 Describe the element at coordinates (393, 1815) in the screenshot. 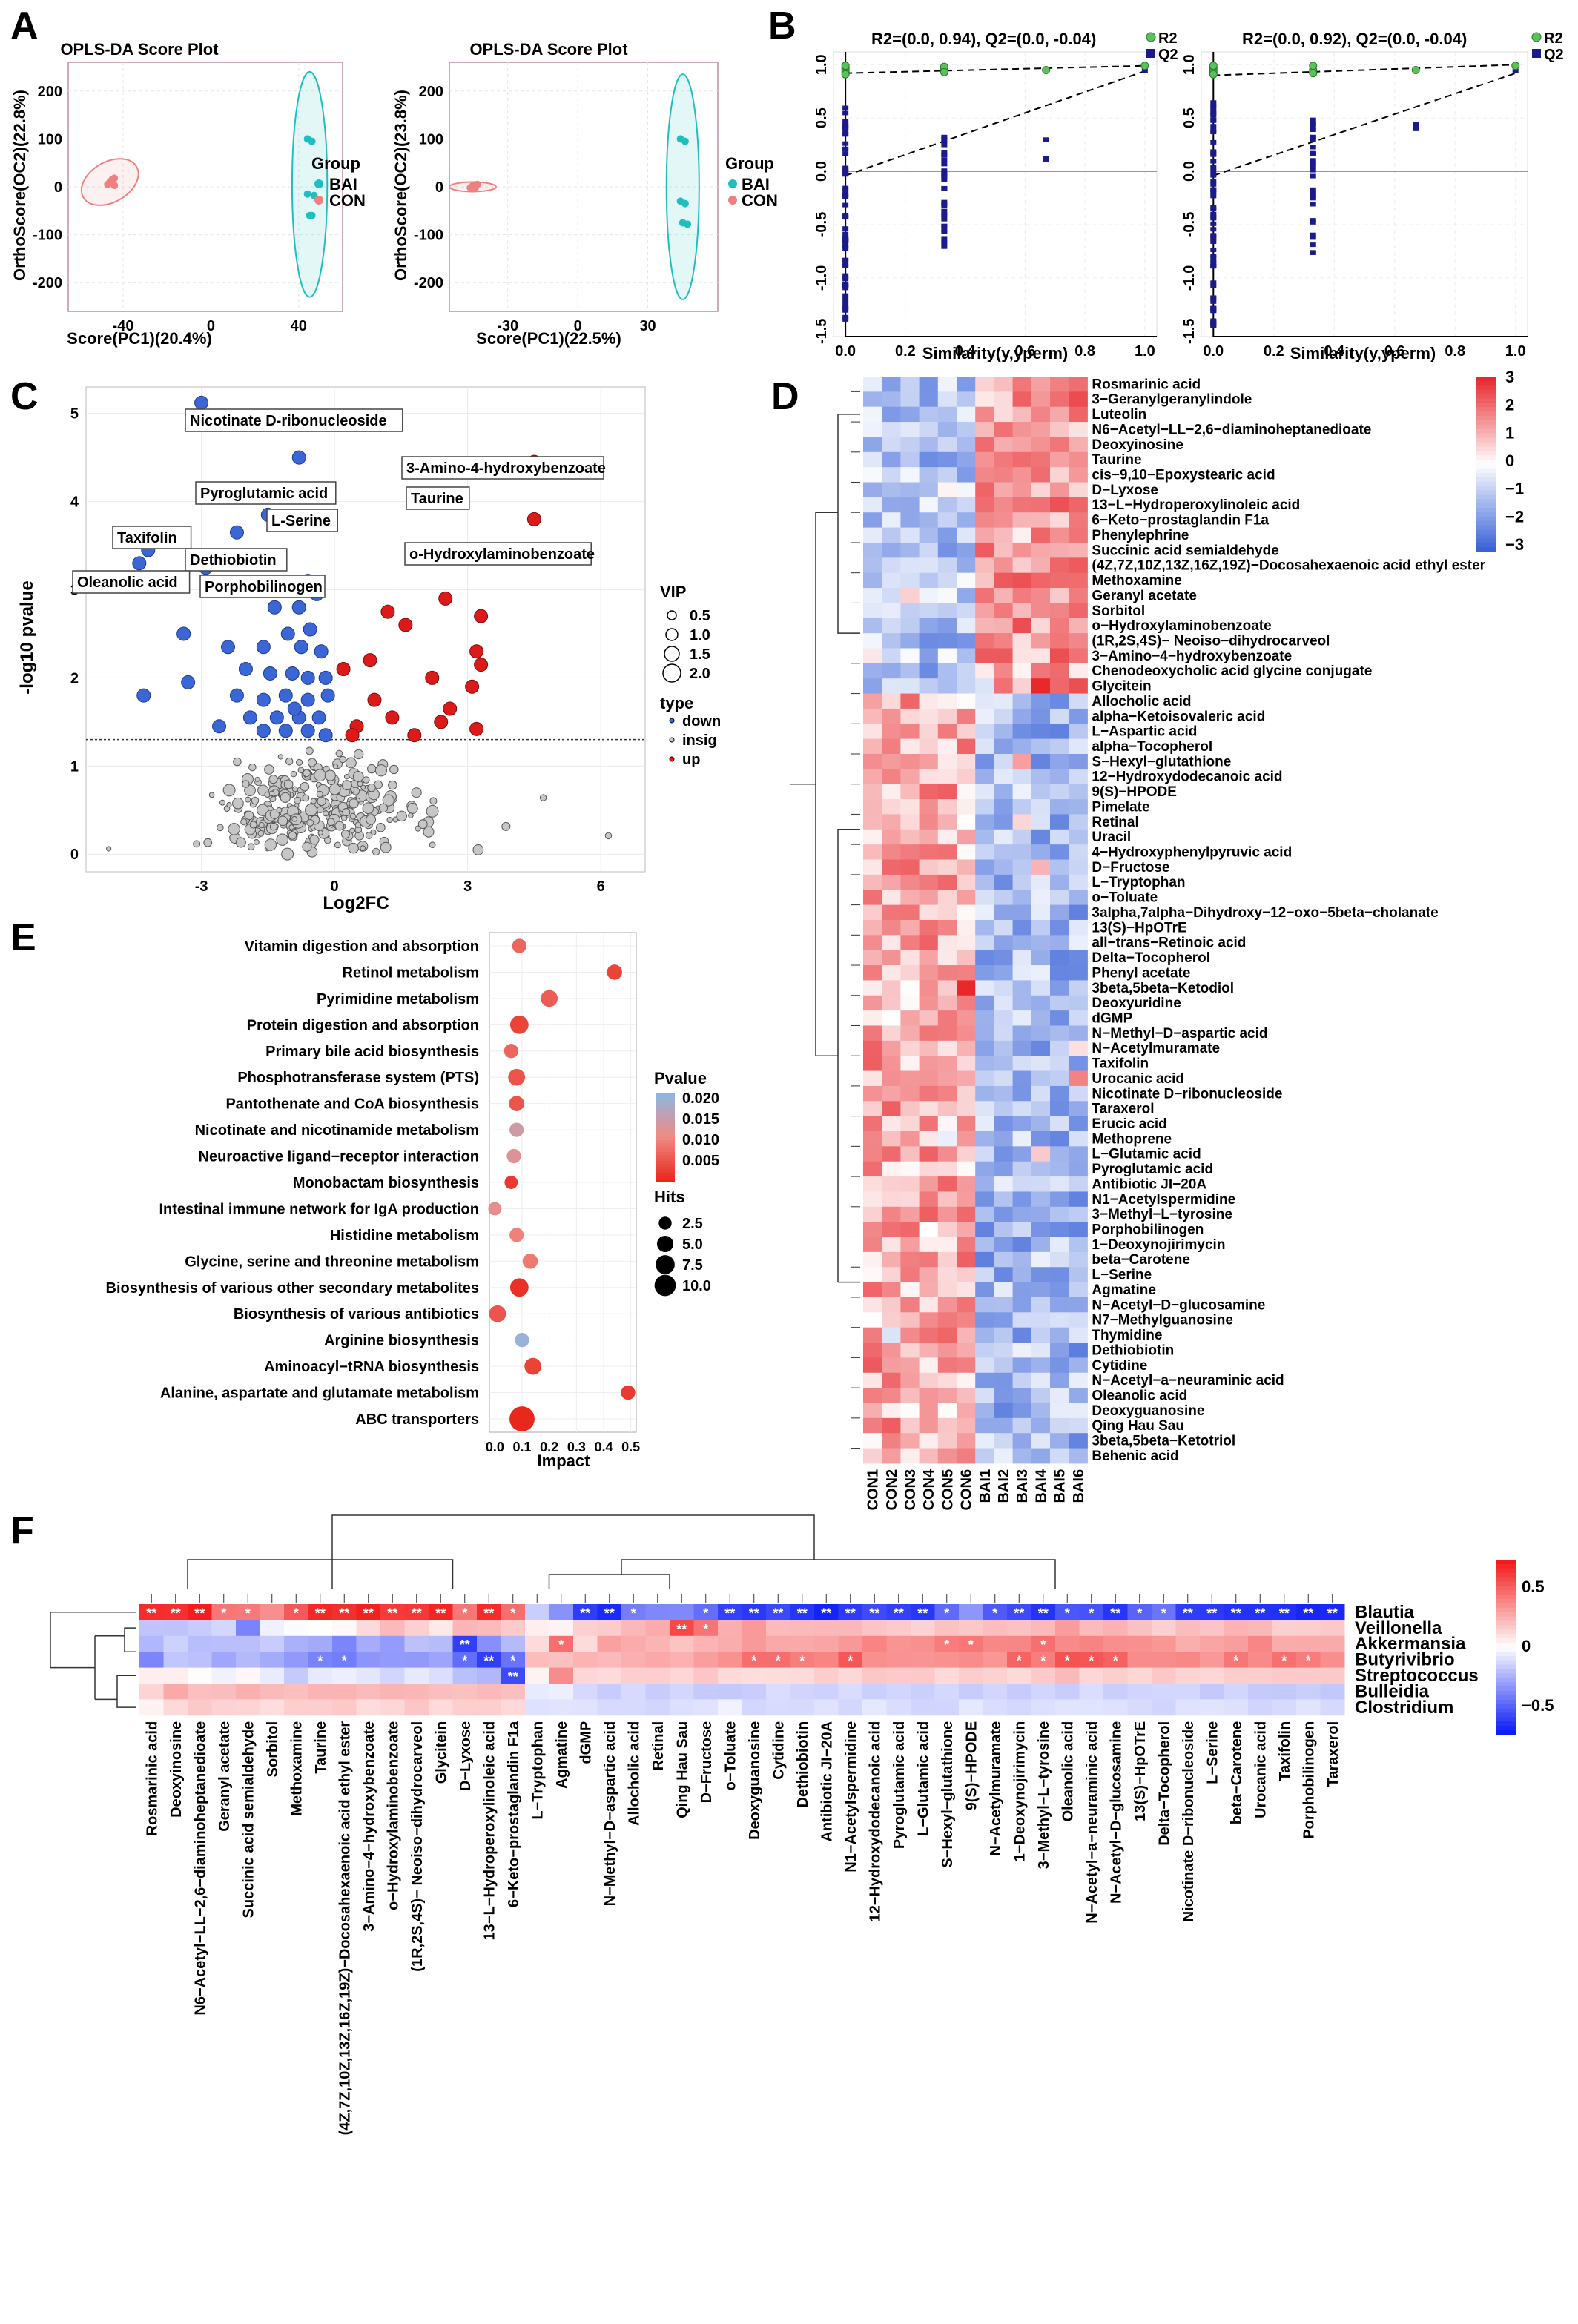

I see `column-label: o−Hydroxylaminobenzoate` at that location.